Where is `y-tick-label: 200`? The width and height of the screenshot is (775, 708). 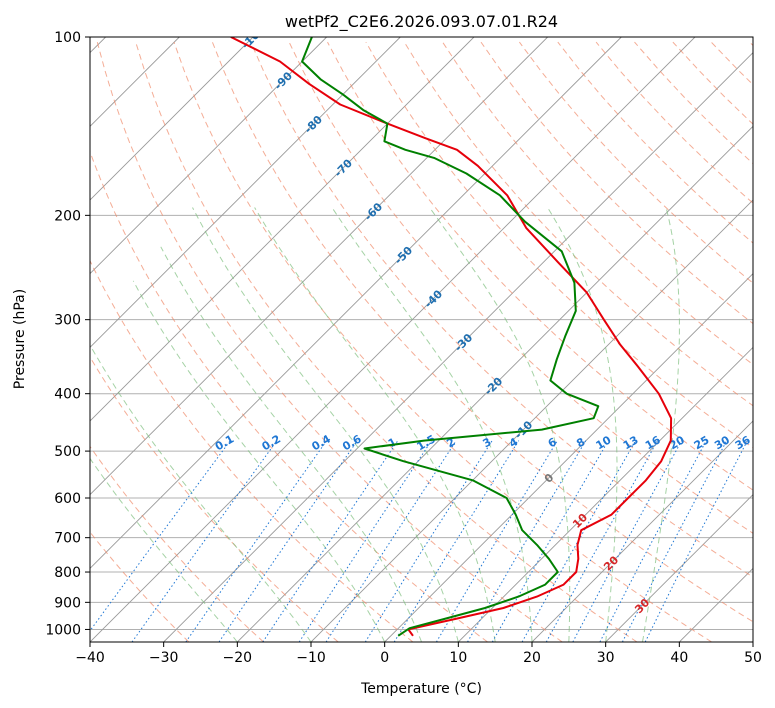 y-tick-label: 200 is located at coordinates (67, 216).